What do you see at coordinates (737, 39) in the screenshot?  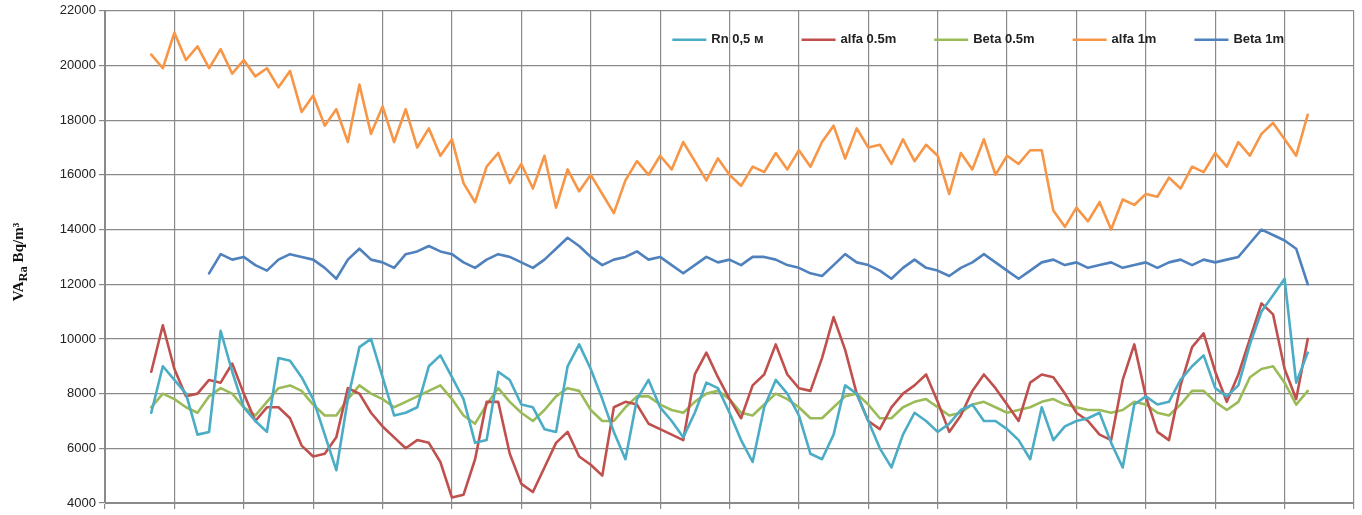 I see `legend-label: Rn 0,5 м` at bounding box center [737, 39].